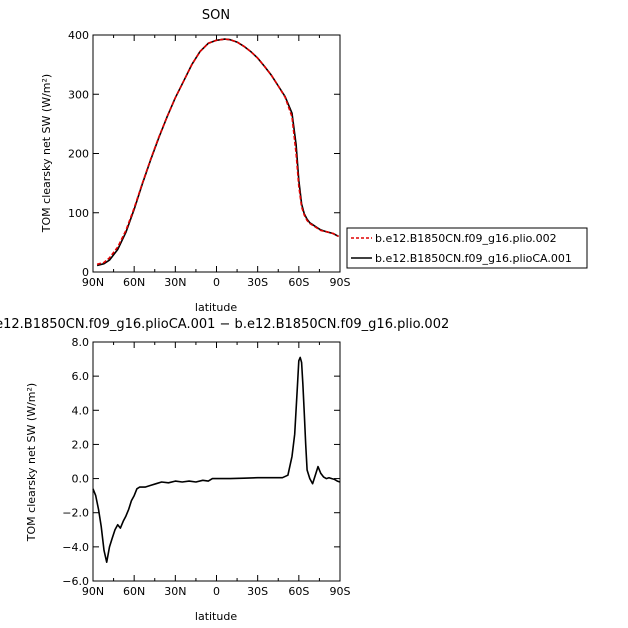 This screenshot has height=628, width=628. Describe the element at coordinates (216, 307) in the screenshot. I see `top-x-axis-title: latitude` at that location.